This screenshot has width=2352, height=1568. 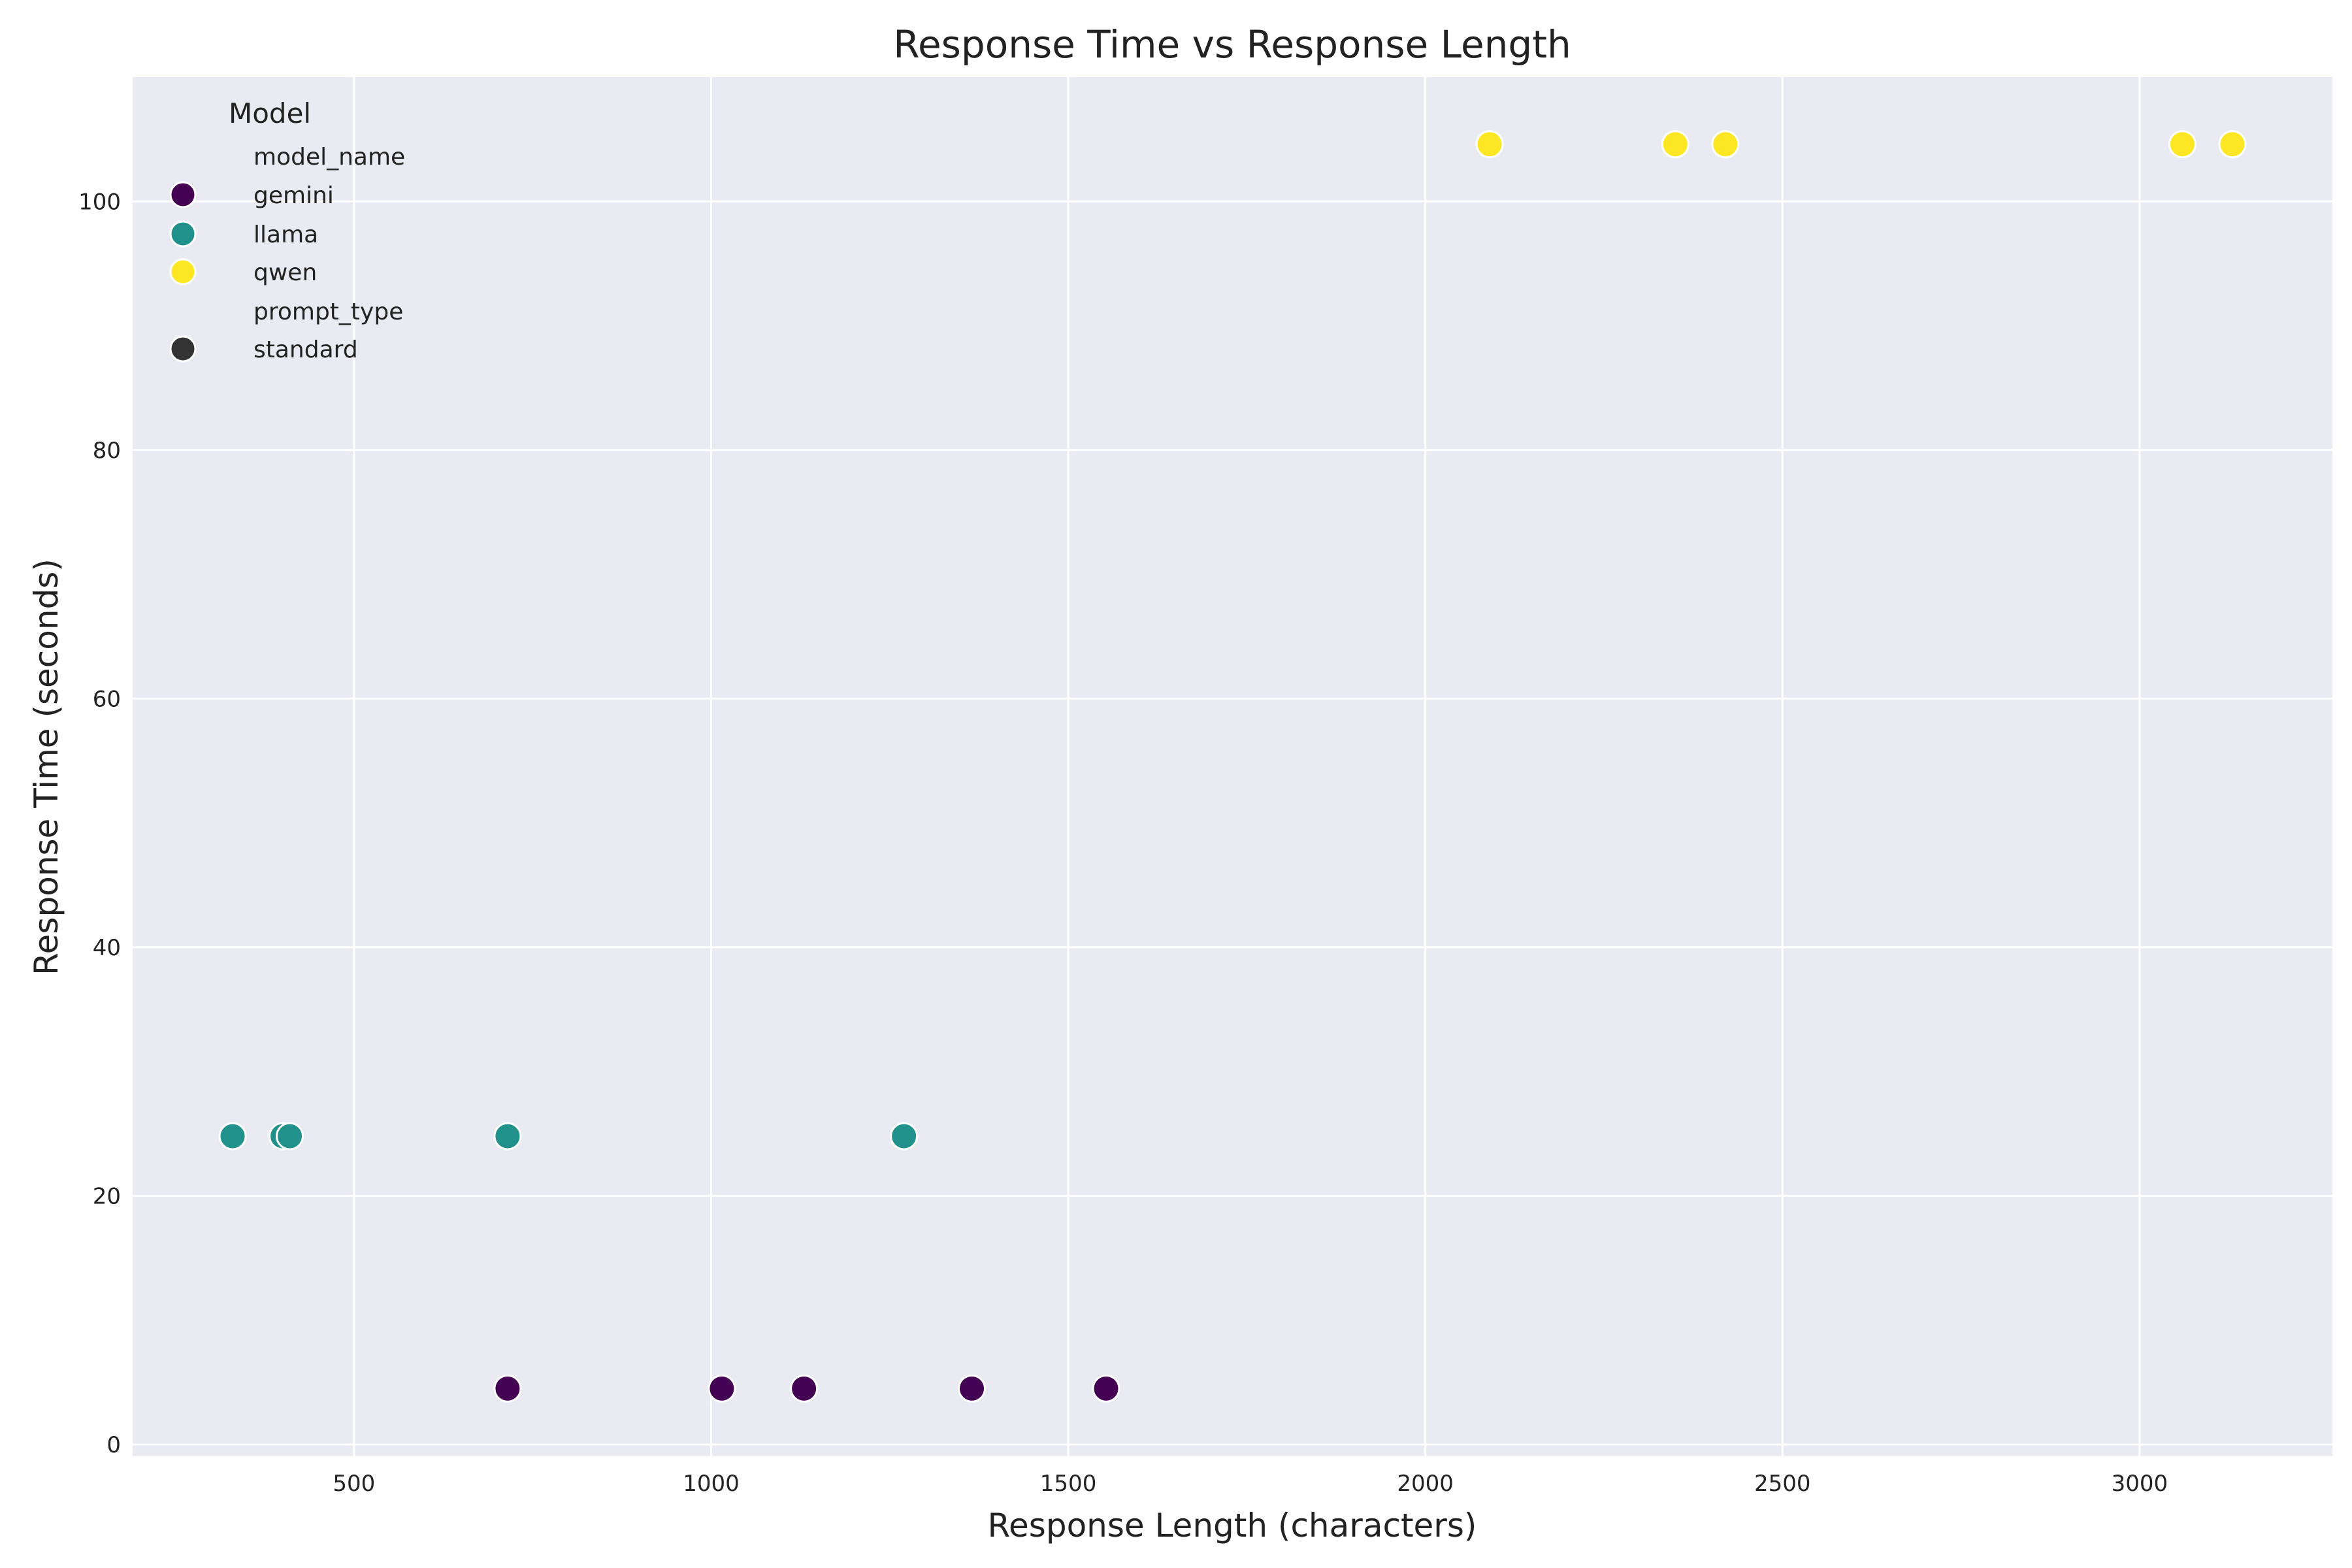 What do you see at coordinates (113, 1445) in the screenshot?
I see `y-tick-label: 0` at bounding box center [113, 1445].